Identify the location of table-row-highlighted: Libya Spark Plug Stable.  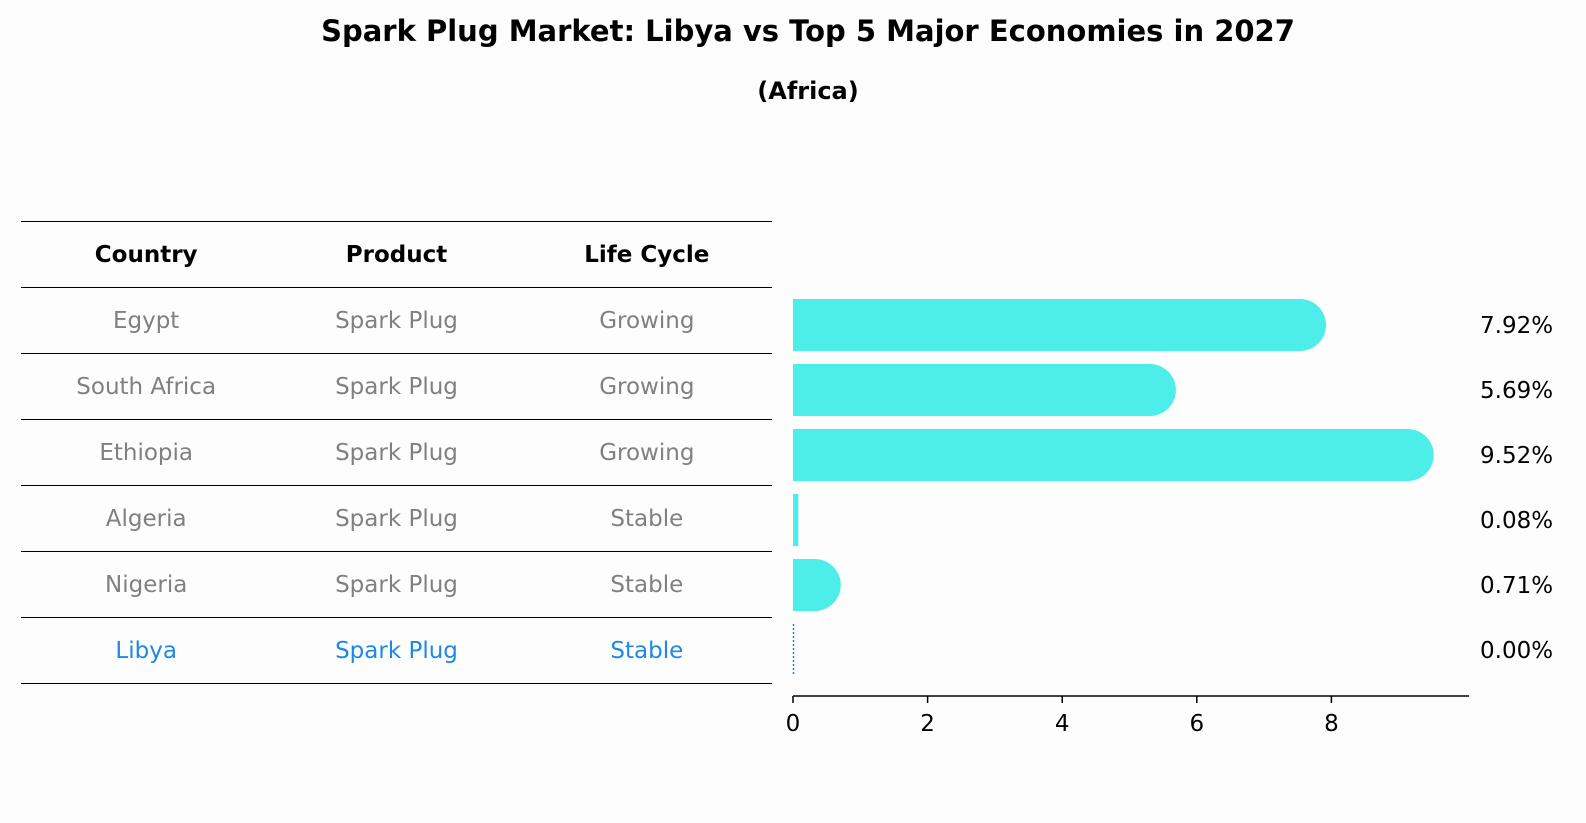
(396, 651).